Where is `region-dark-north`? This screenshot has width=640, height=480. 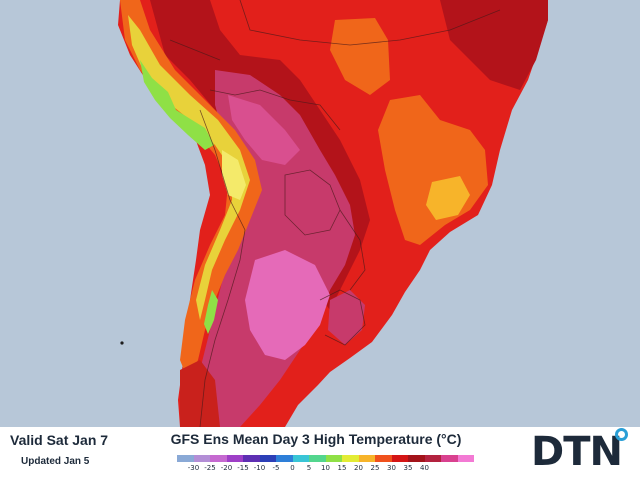 region-dark-north is located at coordinates (494, 45).